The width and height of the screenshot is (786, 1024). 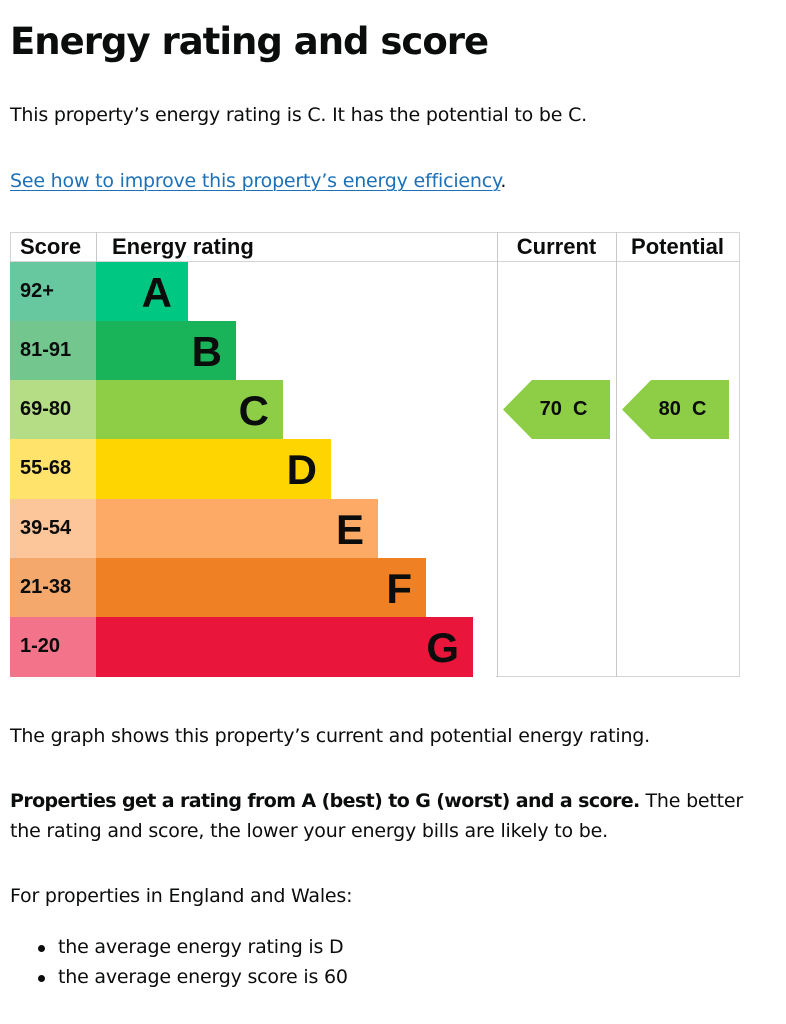 What do you see at coordinates (682, 409) in the screenshot?
I see `potential-rating-label: 80 C` at bounding box center [682, 409].